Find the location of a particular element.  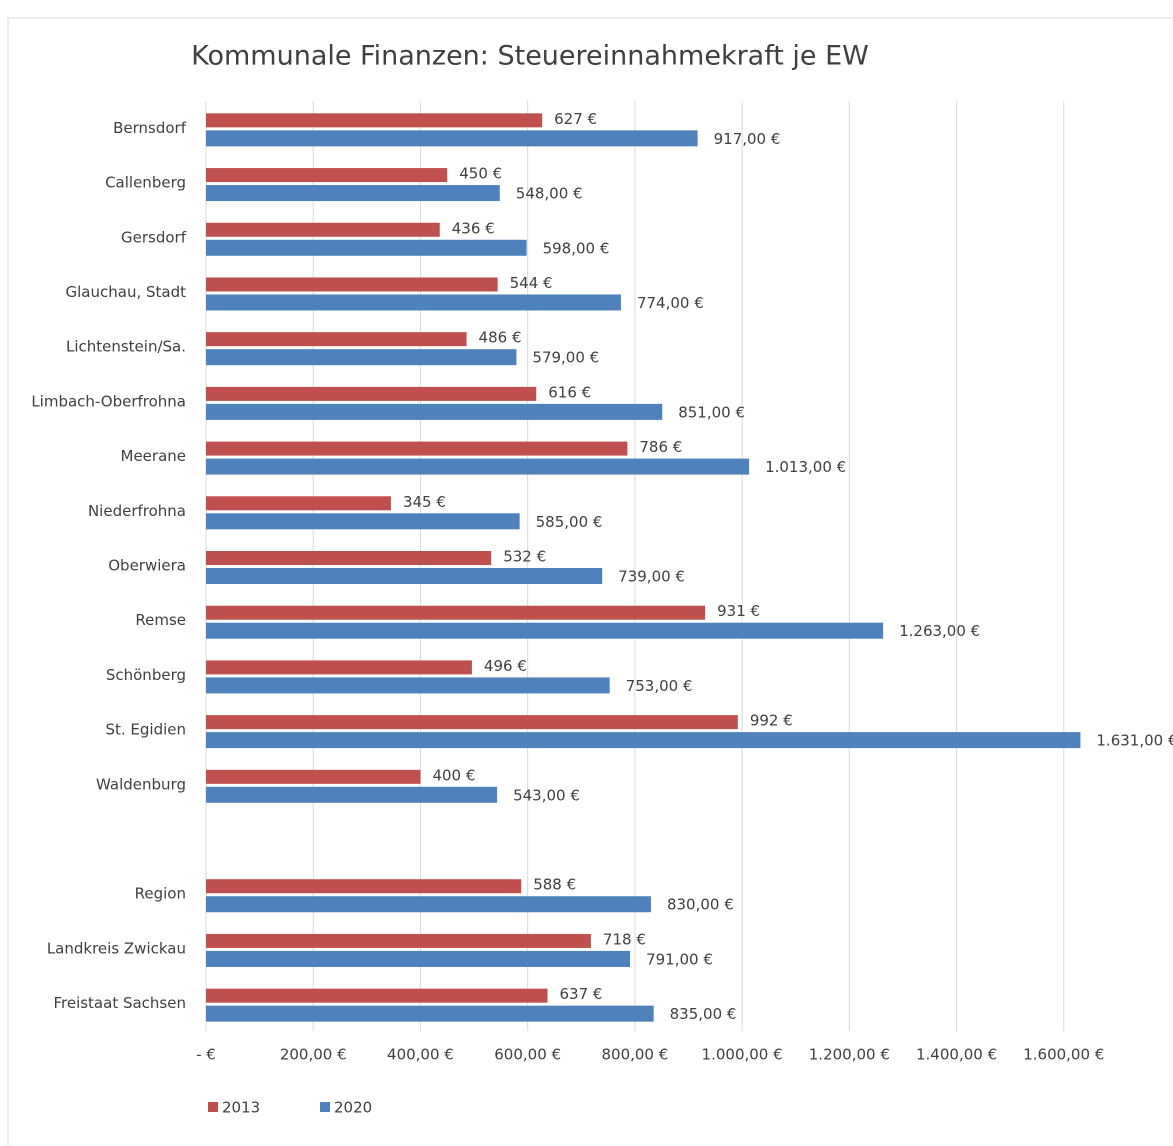

y-tick-label: Region is located at coordinates (160, 894).